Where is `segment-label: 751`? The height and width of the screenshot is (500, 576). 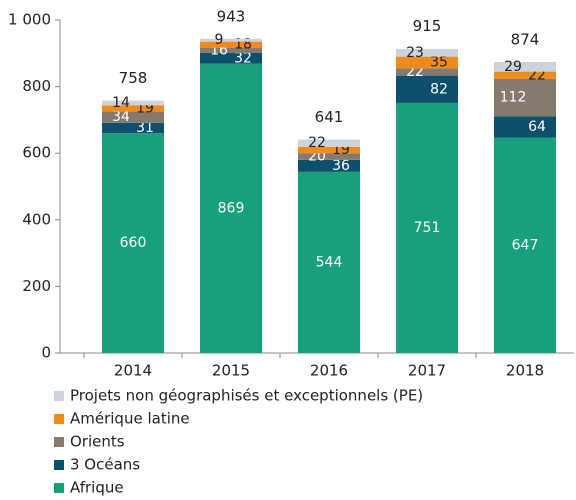
segment-label: 751 is located at coordinates (427, 228).